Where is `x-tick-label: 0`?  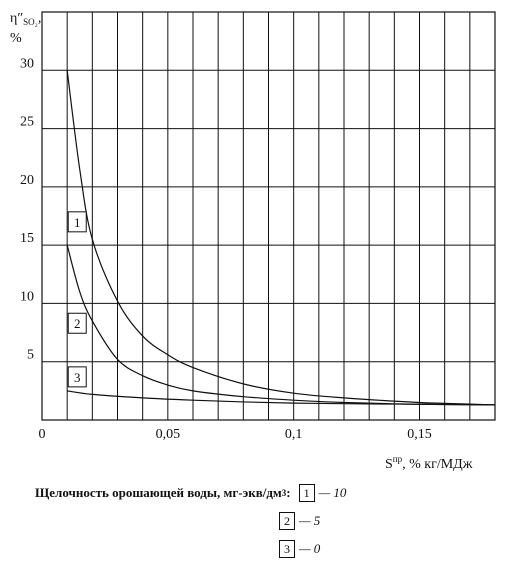
x-tick-label: 0 is located at coordinates (42, 434).